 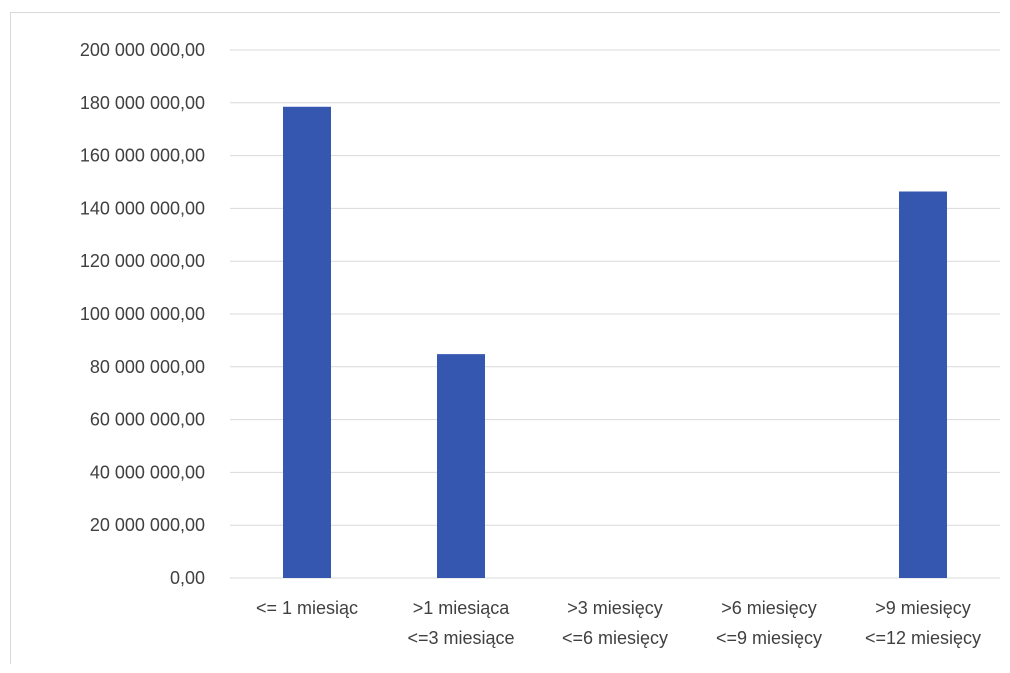 What do you see at coordinates (142, 103) in the screenshot?
I see `y-tick-label: 180 000 000,00` at bounding box center [142, 103].